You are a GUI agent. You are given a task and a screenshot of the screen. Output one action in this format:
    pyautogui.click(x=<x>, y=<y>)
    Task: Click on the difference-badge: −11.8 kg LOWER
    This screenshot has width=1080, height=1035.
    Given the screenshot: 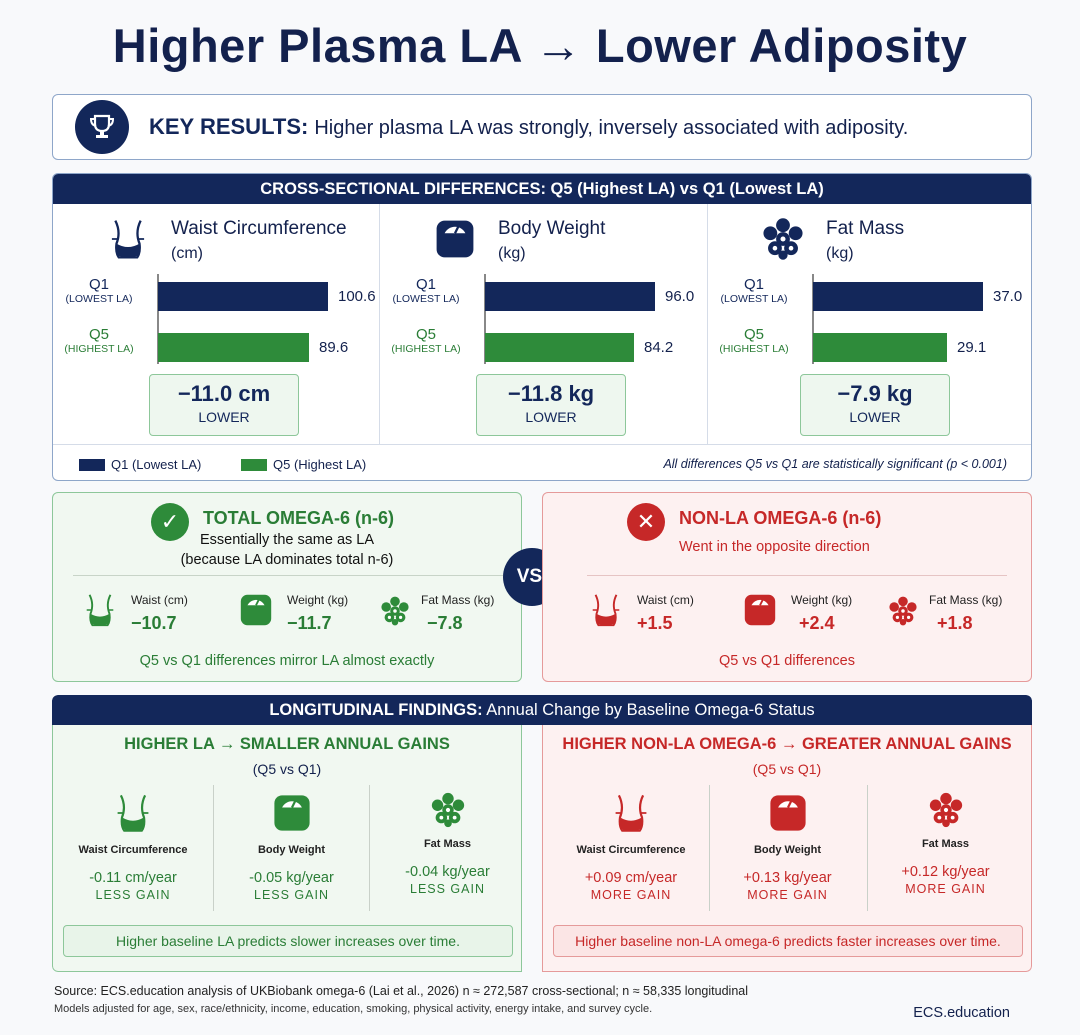 What is the action you would take?
    pyautogui.click(x=551, y=405)
    